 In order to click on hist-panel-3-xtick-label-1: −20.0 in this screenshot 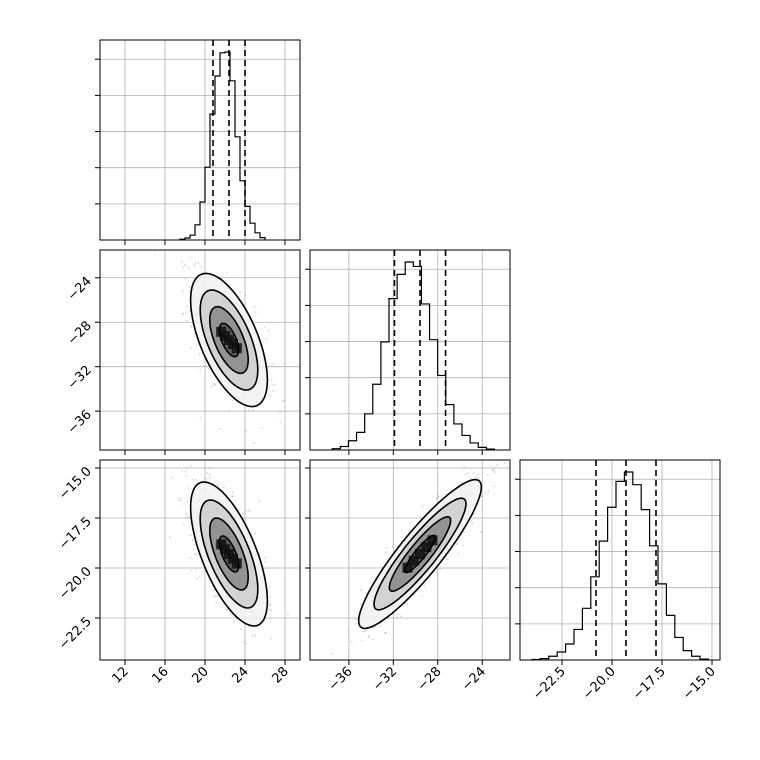, I will do `click(599, 683)`.